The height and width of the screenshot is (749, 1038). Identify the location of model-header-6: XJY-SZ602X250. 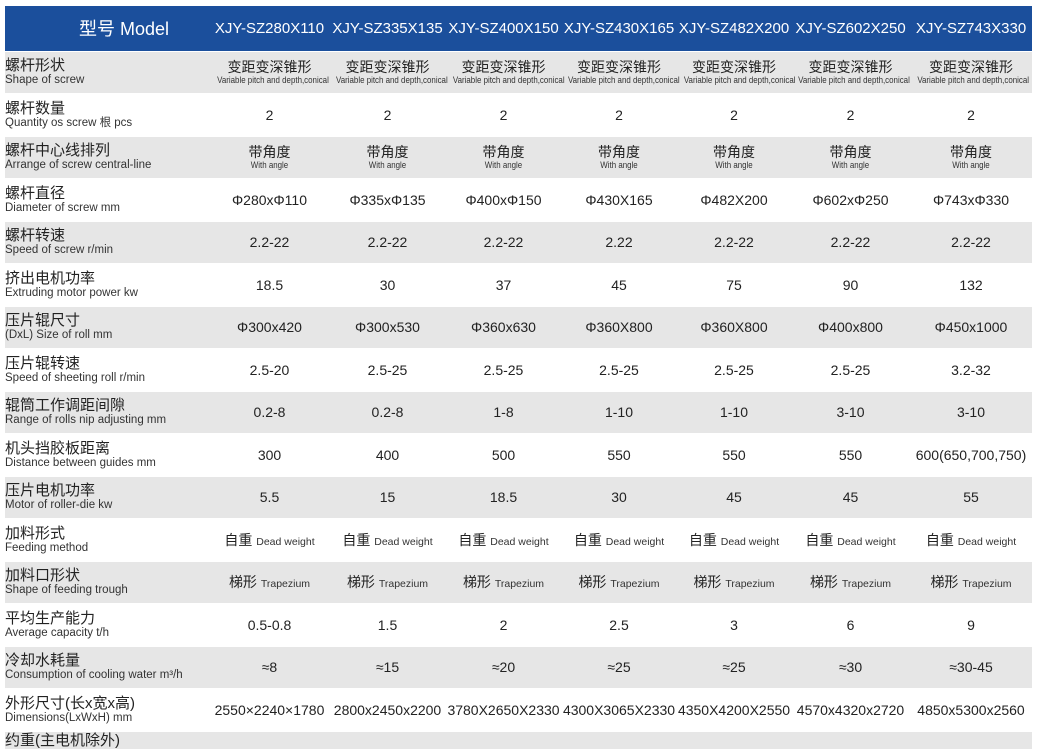
(850, 28).